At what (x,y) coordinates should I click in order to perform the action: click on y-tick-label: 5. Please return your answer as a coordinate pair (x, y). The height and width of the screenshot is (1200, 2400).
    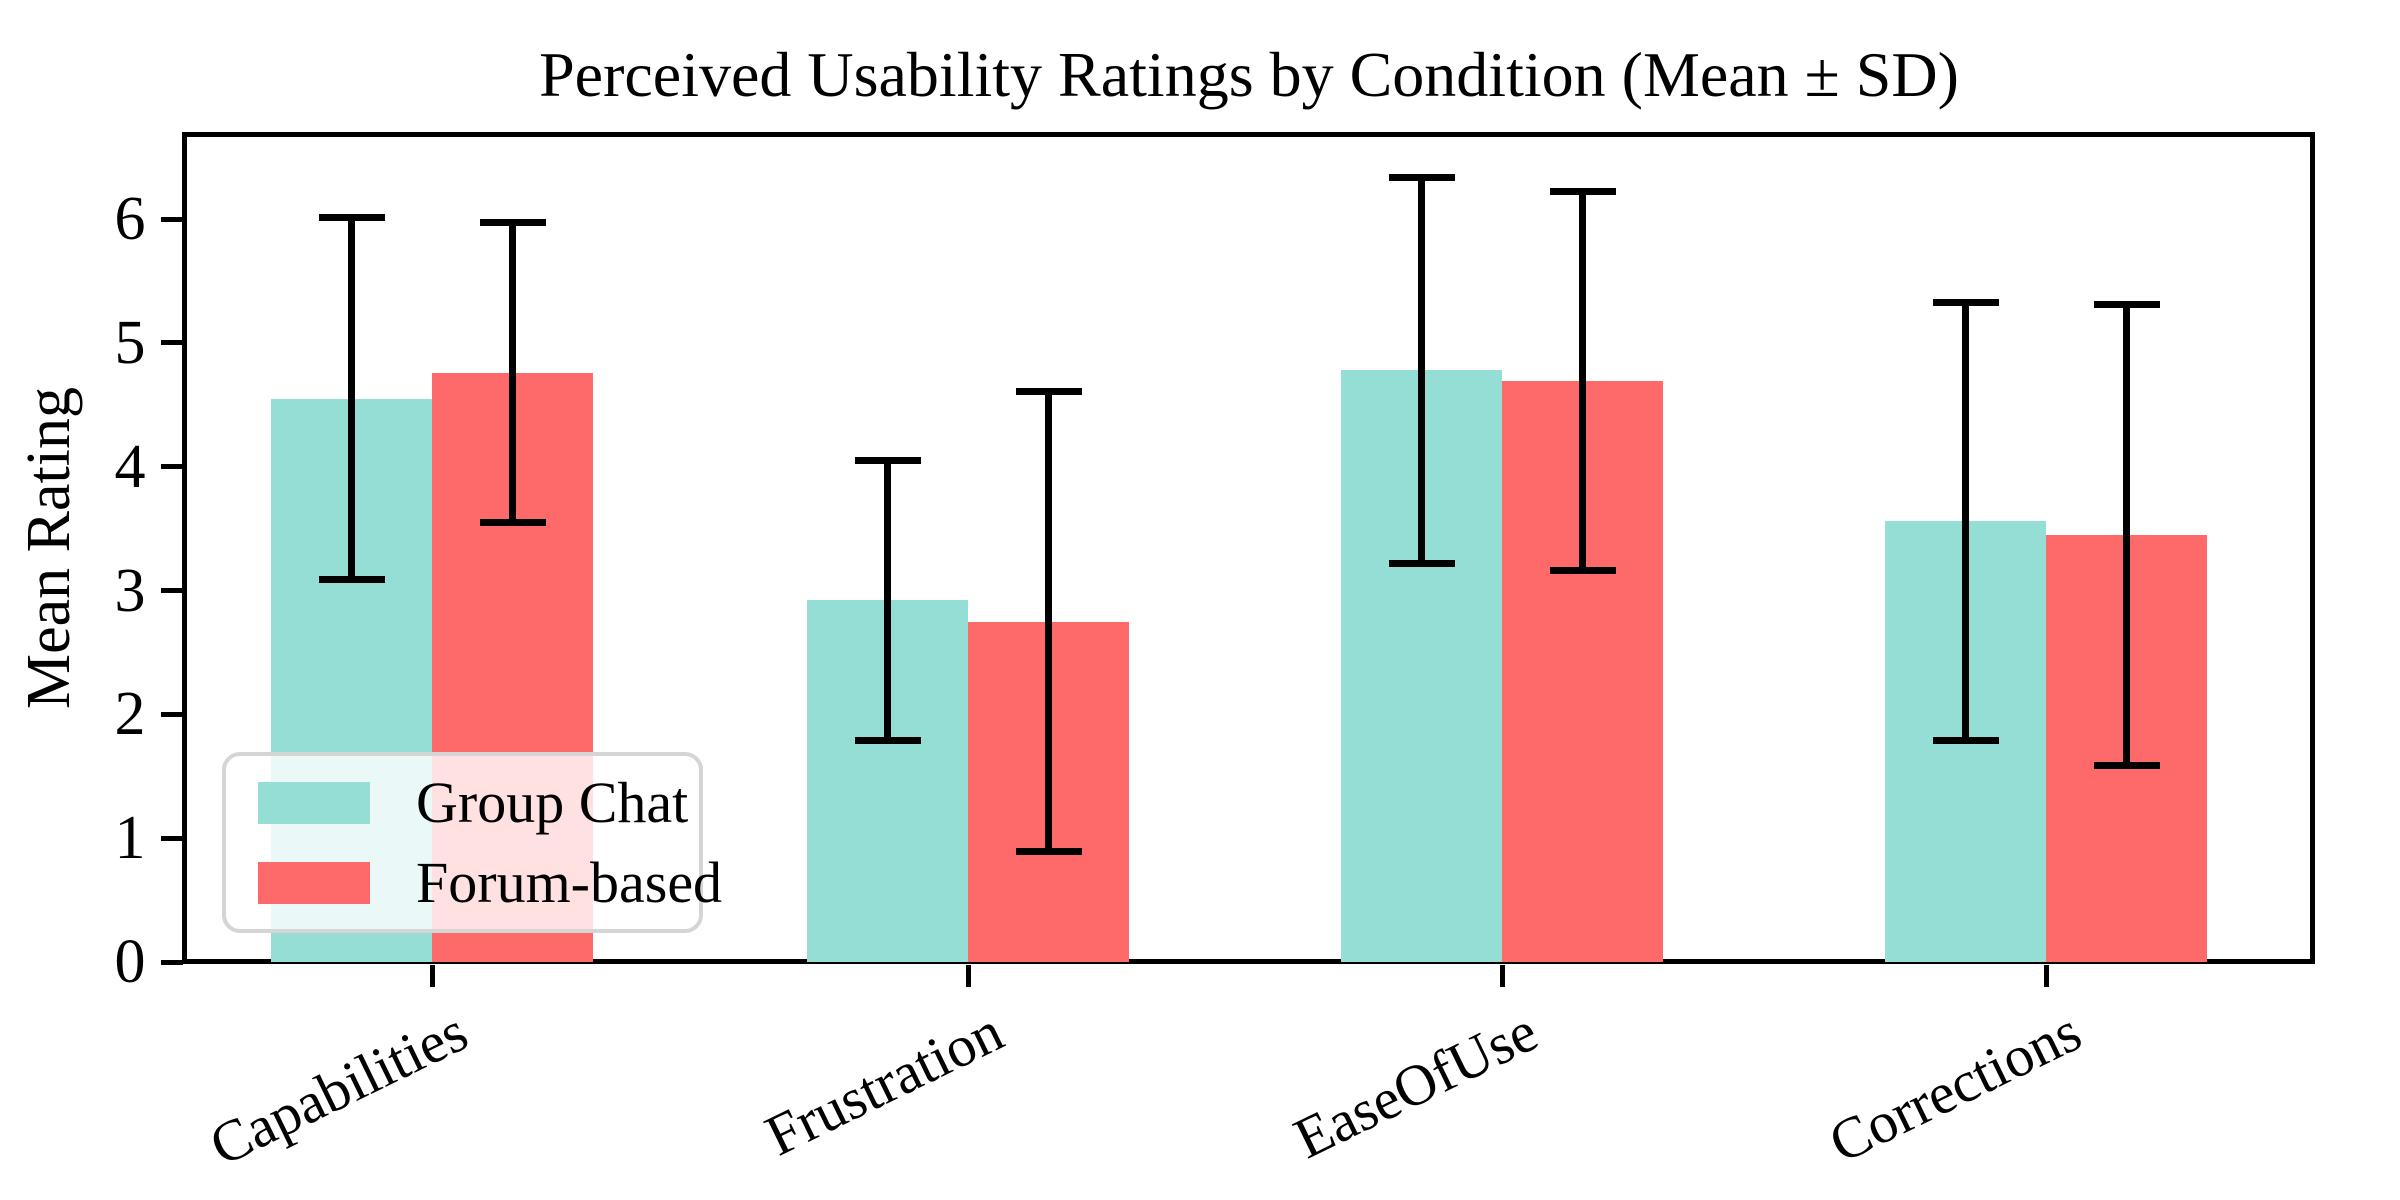
    Looking at the image, I should click on (130, 342).